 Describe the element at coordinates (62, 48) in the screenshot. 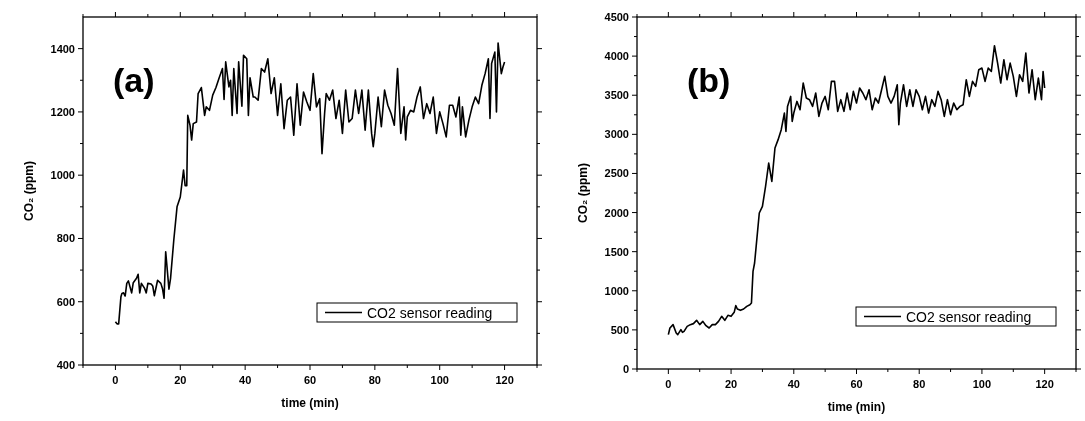

I see `y-tick-label: 1400` at that location.